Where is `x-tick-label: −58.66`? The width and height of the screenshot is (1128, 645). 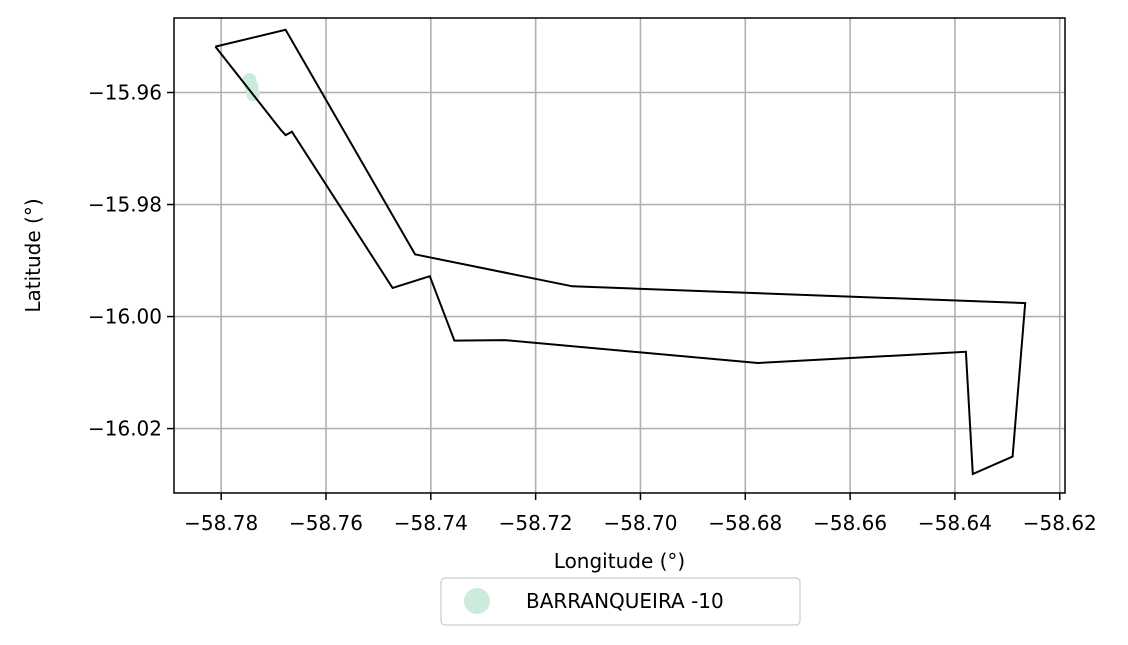 x-tick-label: −58.66 is located at coordinates (850, 523).